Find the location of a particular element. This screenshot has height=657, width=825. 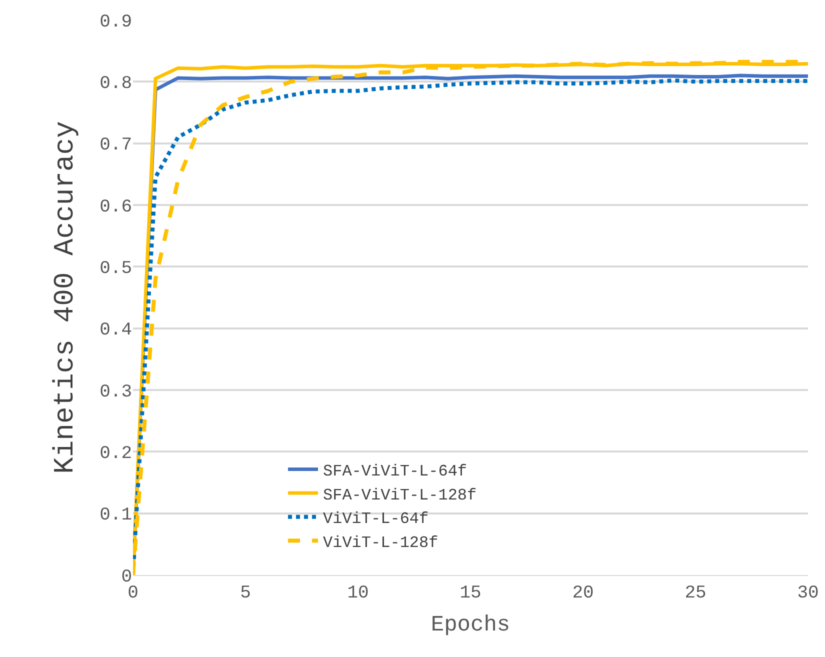

x-tick-label: 20 is located at coordinates (583, 594).